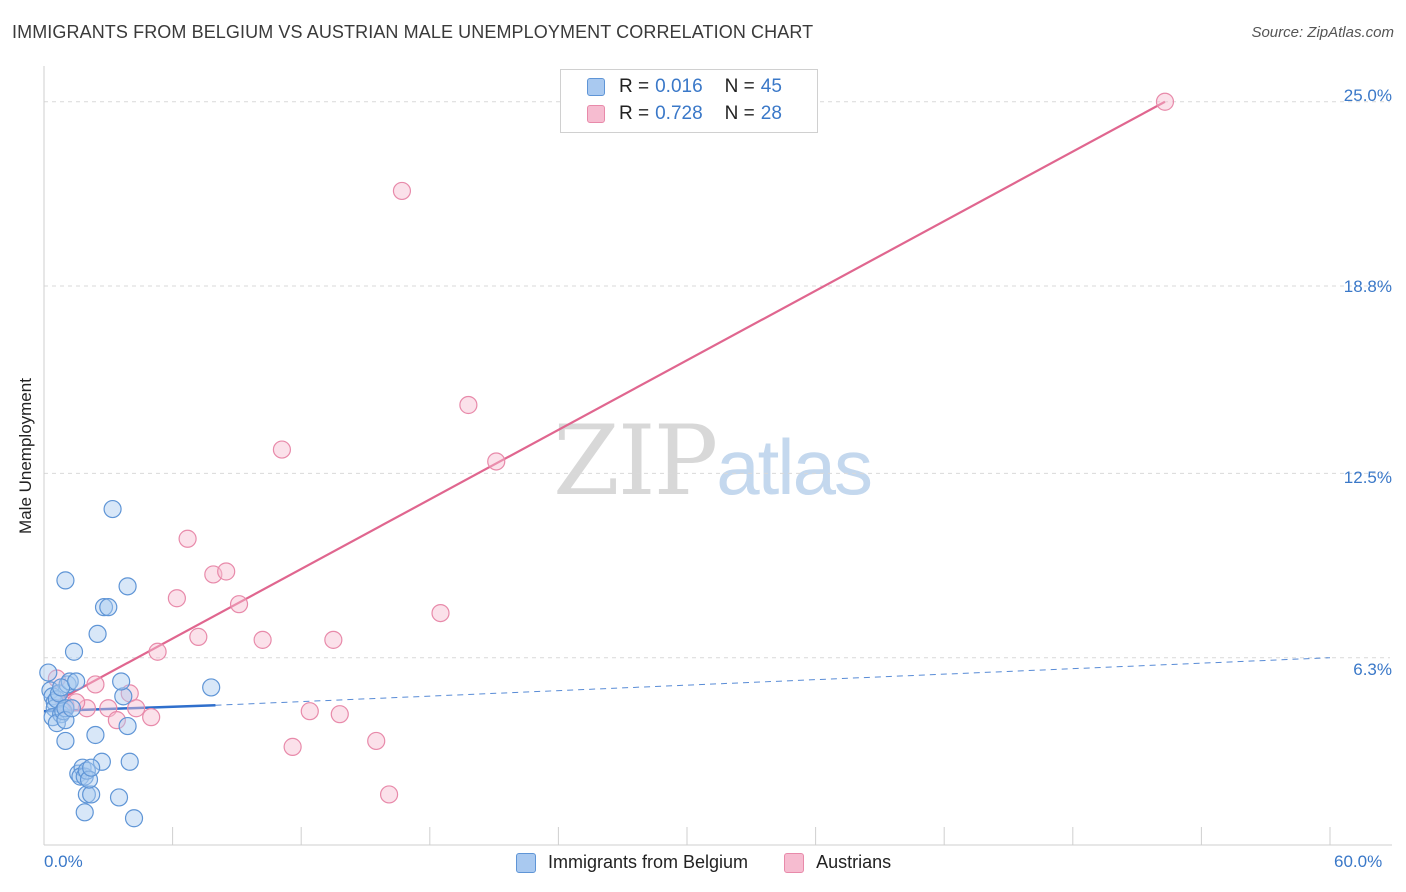  What do you see at coordinates (635, 461) in the screenshot?
I see `watermark-zip: ZIP` at bounding box center [635, 461].